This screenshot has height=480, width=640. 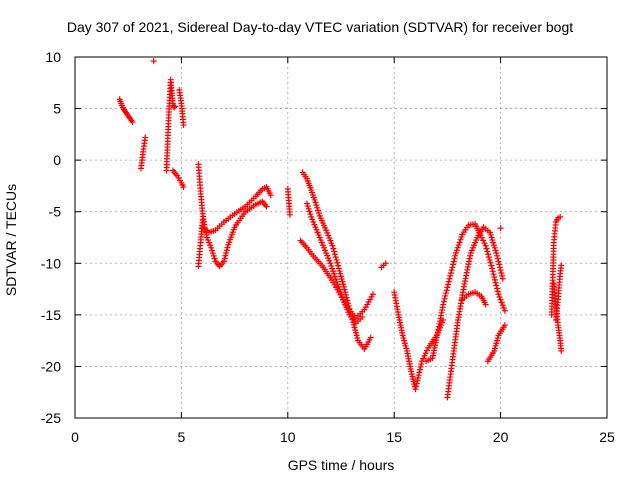 What do you see at coordinates (341, 465) in the screenshot?
I see `x-axis-label: GPS time / hours` at bounding box center [341, 465].